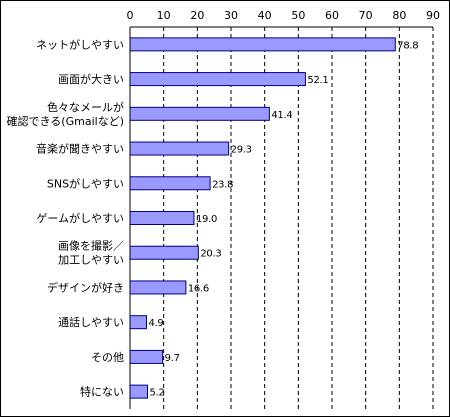 The image size is (450, 417). What do you see at coordinates (91, 322) in the screenshot?
I see `category-label: 通話しやすい` at bounding box center [91, 322].